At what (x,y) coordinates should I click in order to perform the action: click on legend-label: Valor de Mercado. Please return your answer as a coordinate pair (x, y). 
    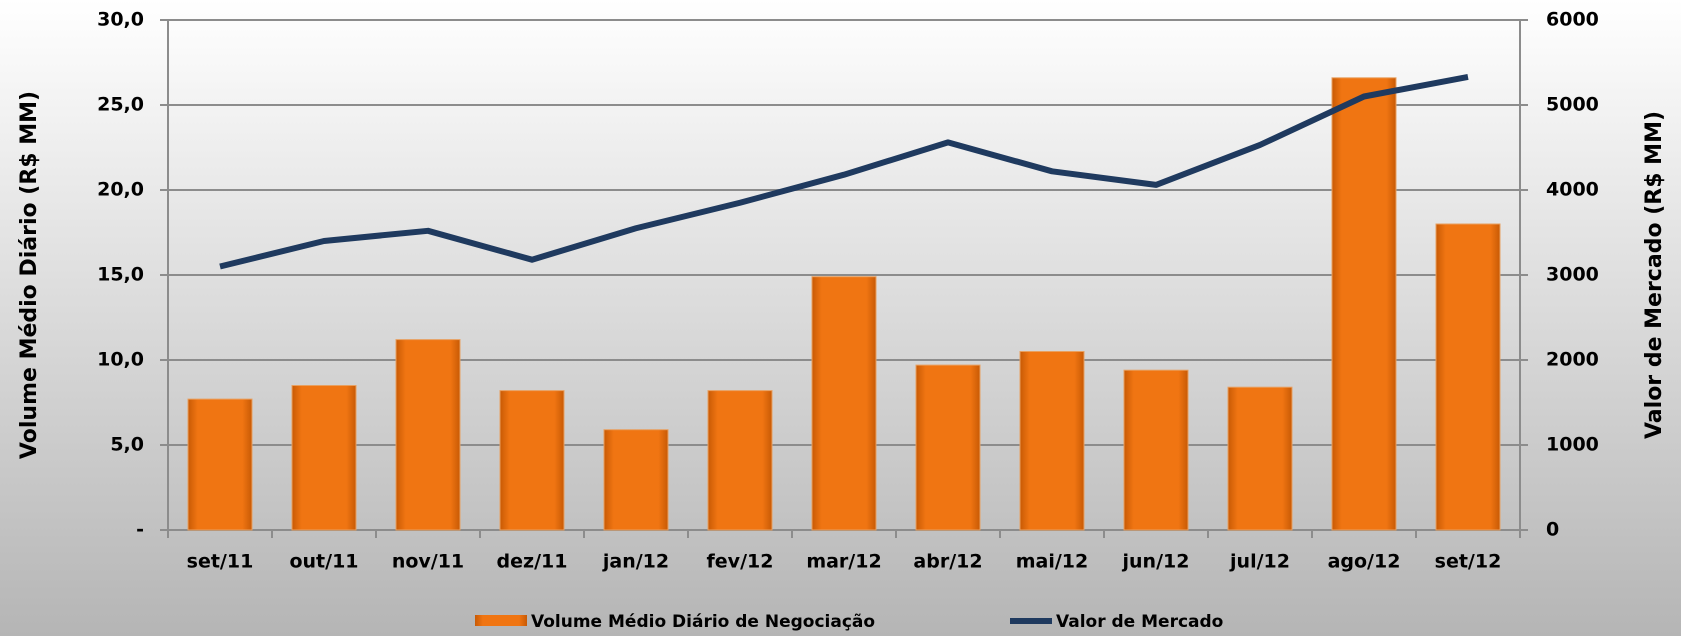
    Looking at the image, I should click on (1139, 622).